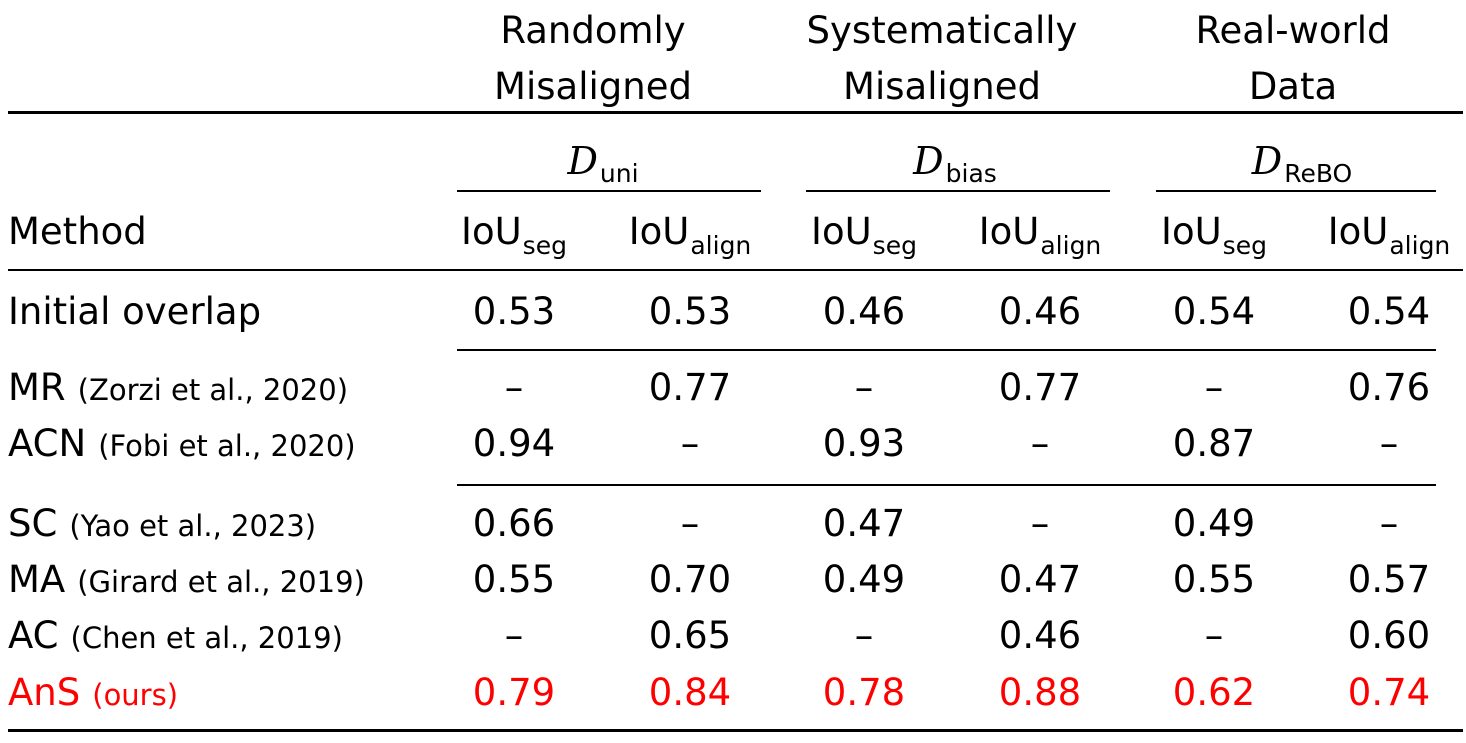 Image resolution: width=1466 pixels, height=743 pixels. What do you see at coordinates (47, 443) in the screenshot?
I see `method-name: ACN` at bounding box center [47, 443].